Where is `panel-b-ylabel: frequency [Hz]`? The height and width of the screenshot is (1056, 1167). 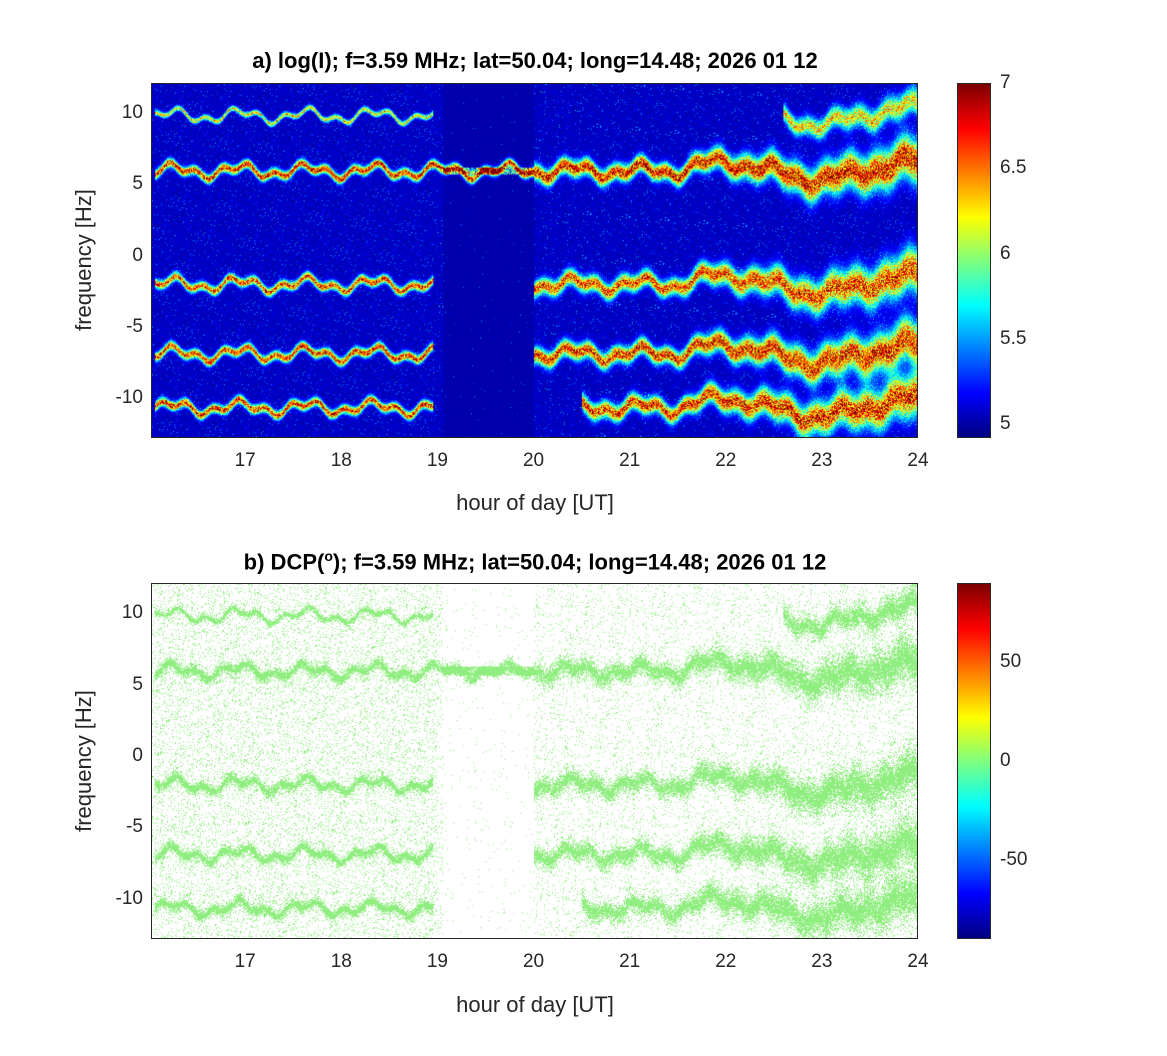
panel-b-ylabel: frequency [Hz] is located at coordinates (83, 761).